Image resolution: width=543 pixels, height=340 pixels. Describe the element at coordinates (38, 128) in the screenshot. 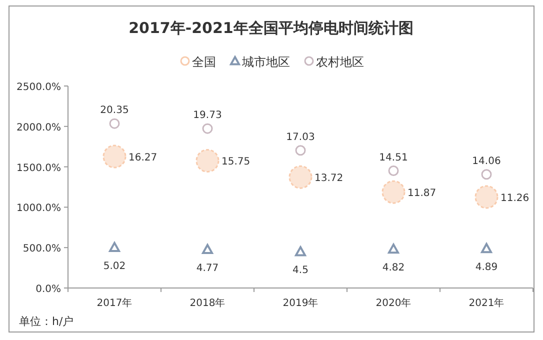

I see `y-tick-label: 2000.0%` at that location.